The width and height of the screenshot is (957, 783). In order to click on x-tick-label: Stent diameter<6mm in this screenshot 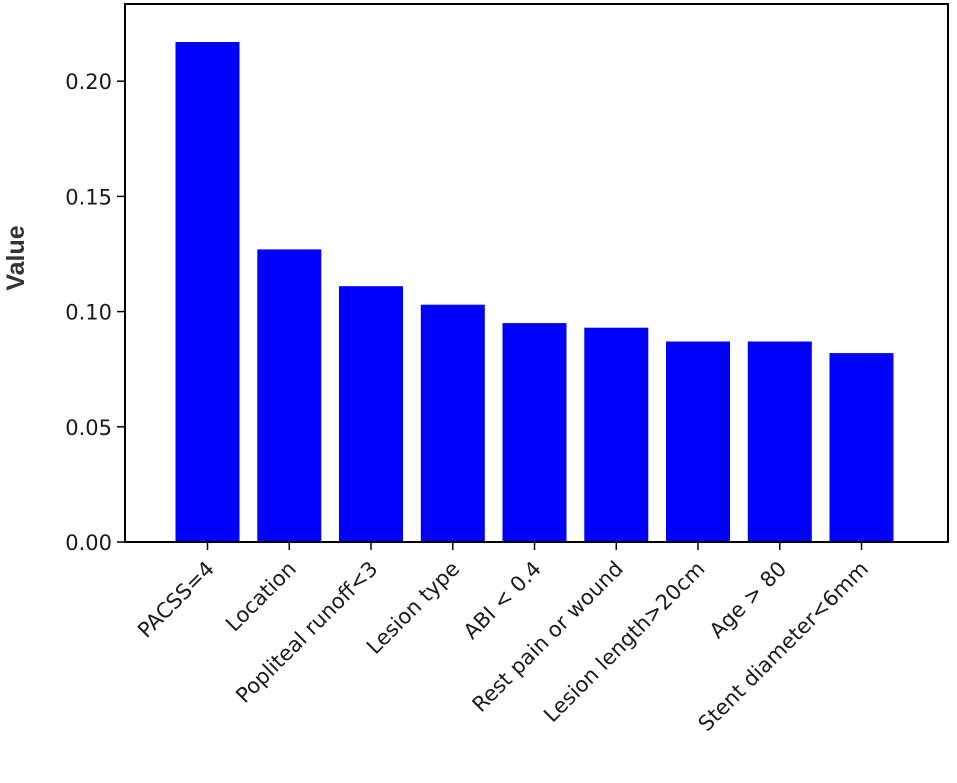, I will do `click(783, 646)`.